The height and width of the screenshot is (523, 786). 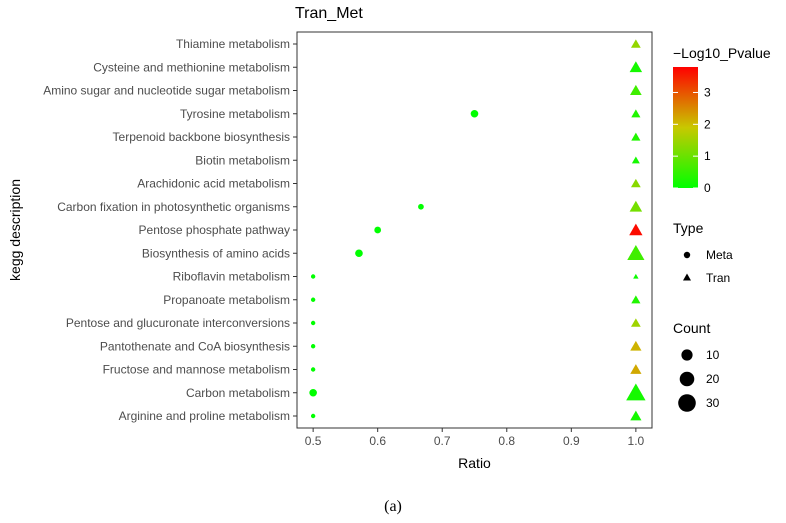 I want to click on size-legend-title: Count, so click(x=691, y=328).